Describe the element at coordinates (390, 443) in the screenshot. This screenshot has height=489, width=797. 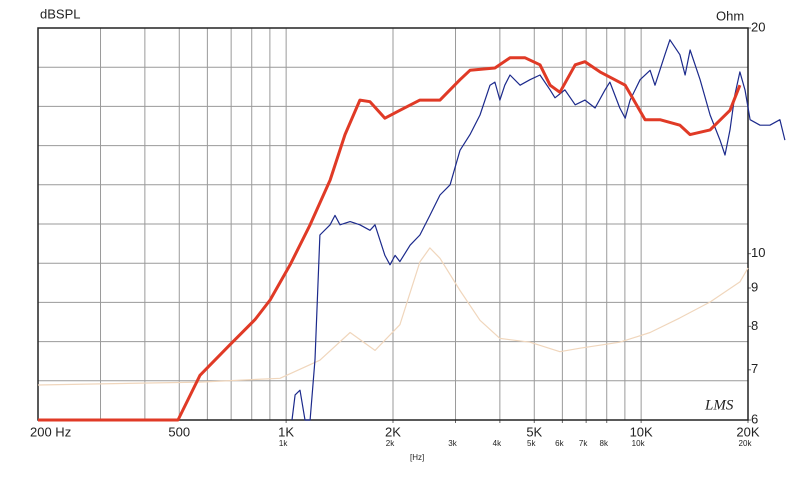
I see `x2-tick-label: 2k` at that location.